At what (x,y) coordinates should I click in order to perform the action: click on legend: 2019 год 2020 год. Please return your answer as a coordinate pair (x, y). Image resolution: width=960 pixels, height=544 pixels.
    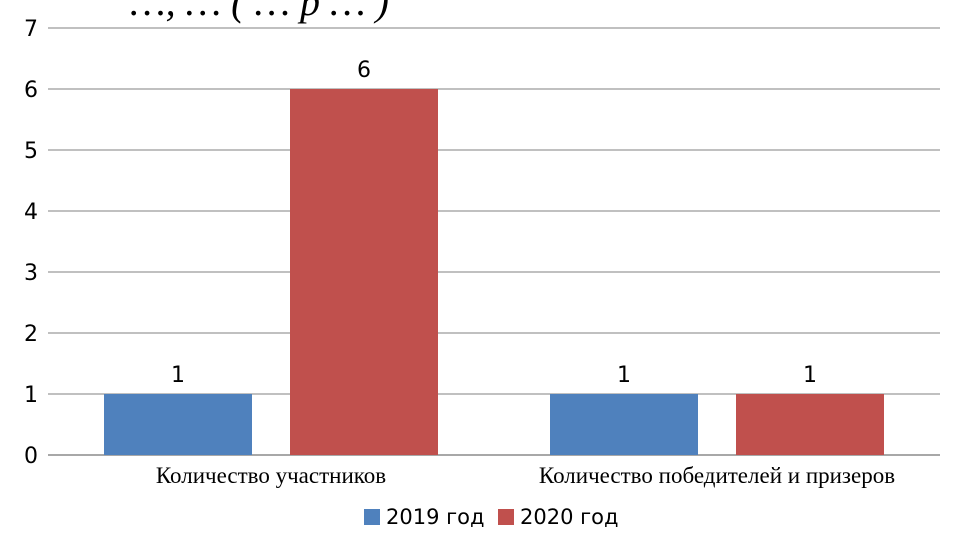
    Looking at the image, I should click on (491, 517).